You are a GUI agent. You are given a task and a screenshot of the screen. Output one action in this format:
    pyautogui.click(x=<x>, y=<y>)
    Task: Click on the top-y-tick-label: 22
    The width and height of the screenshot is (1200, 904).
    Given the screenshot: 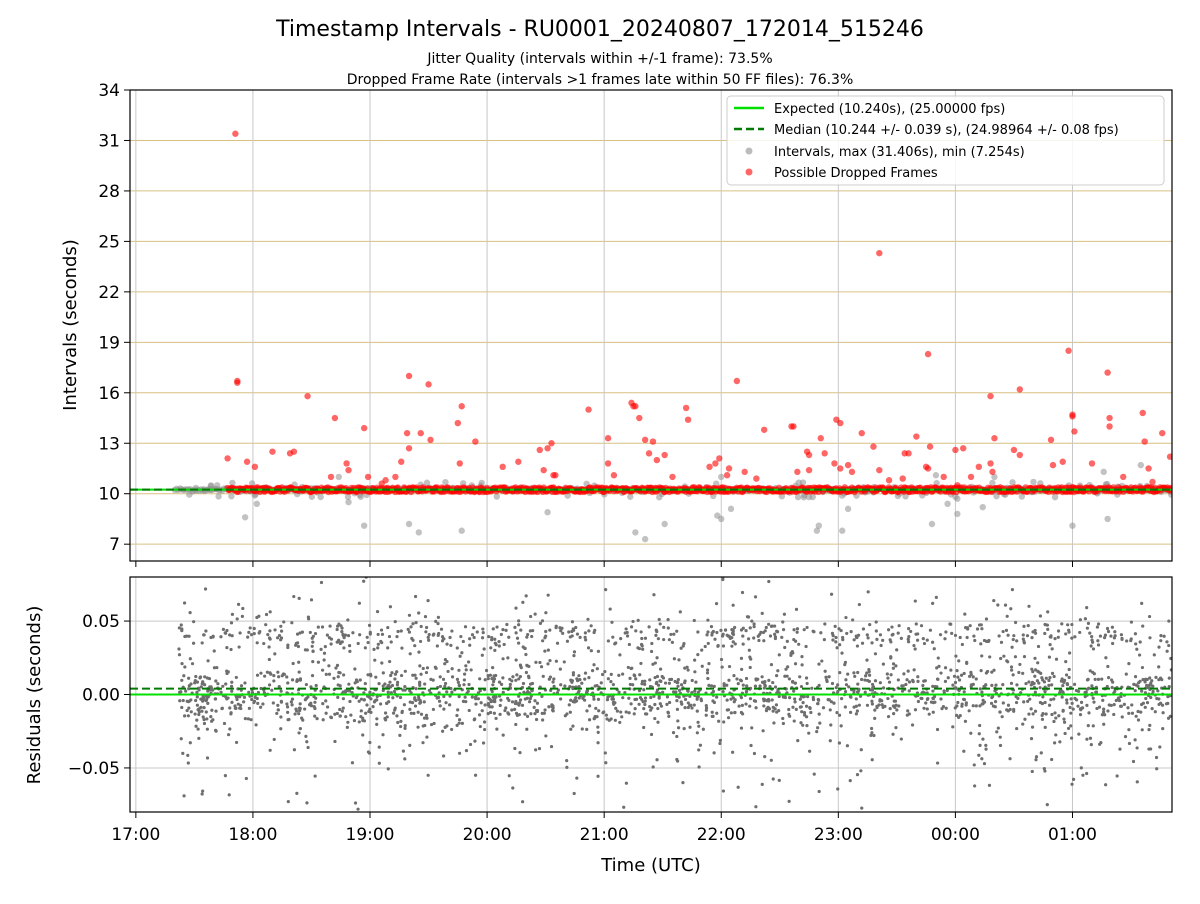 What is the action you would take?
    pyautogui.click(x=109, y=293)
    